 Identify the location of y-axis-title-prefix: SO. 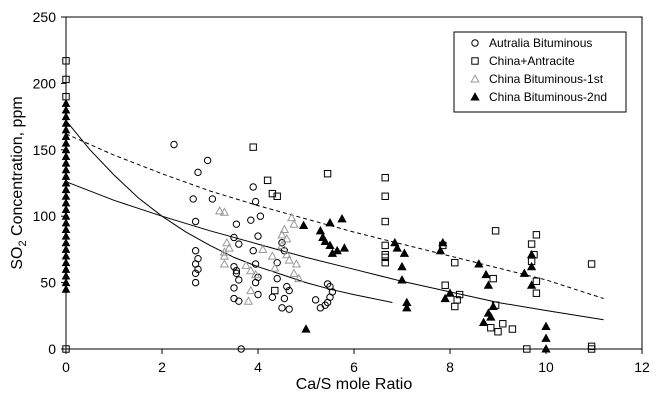
(17, 258).